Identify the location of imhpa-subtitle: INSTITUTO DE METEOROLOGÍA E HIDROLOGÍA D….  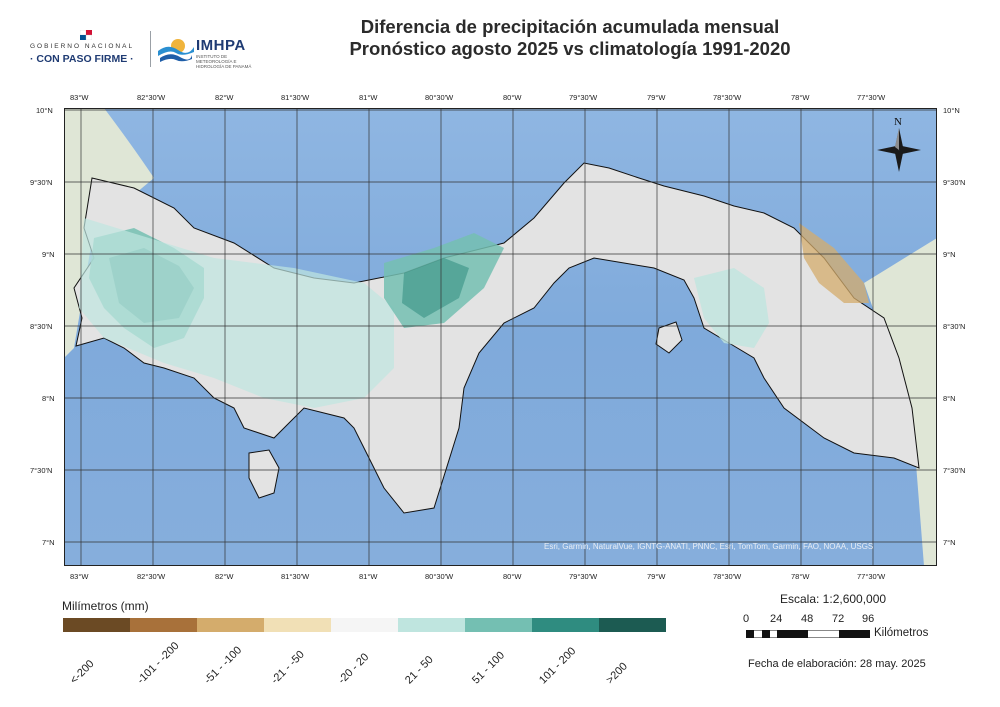
(224, 61).